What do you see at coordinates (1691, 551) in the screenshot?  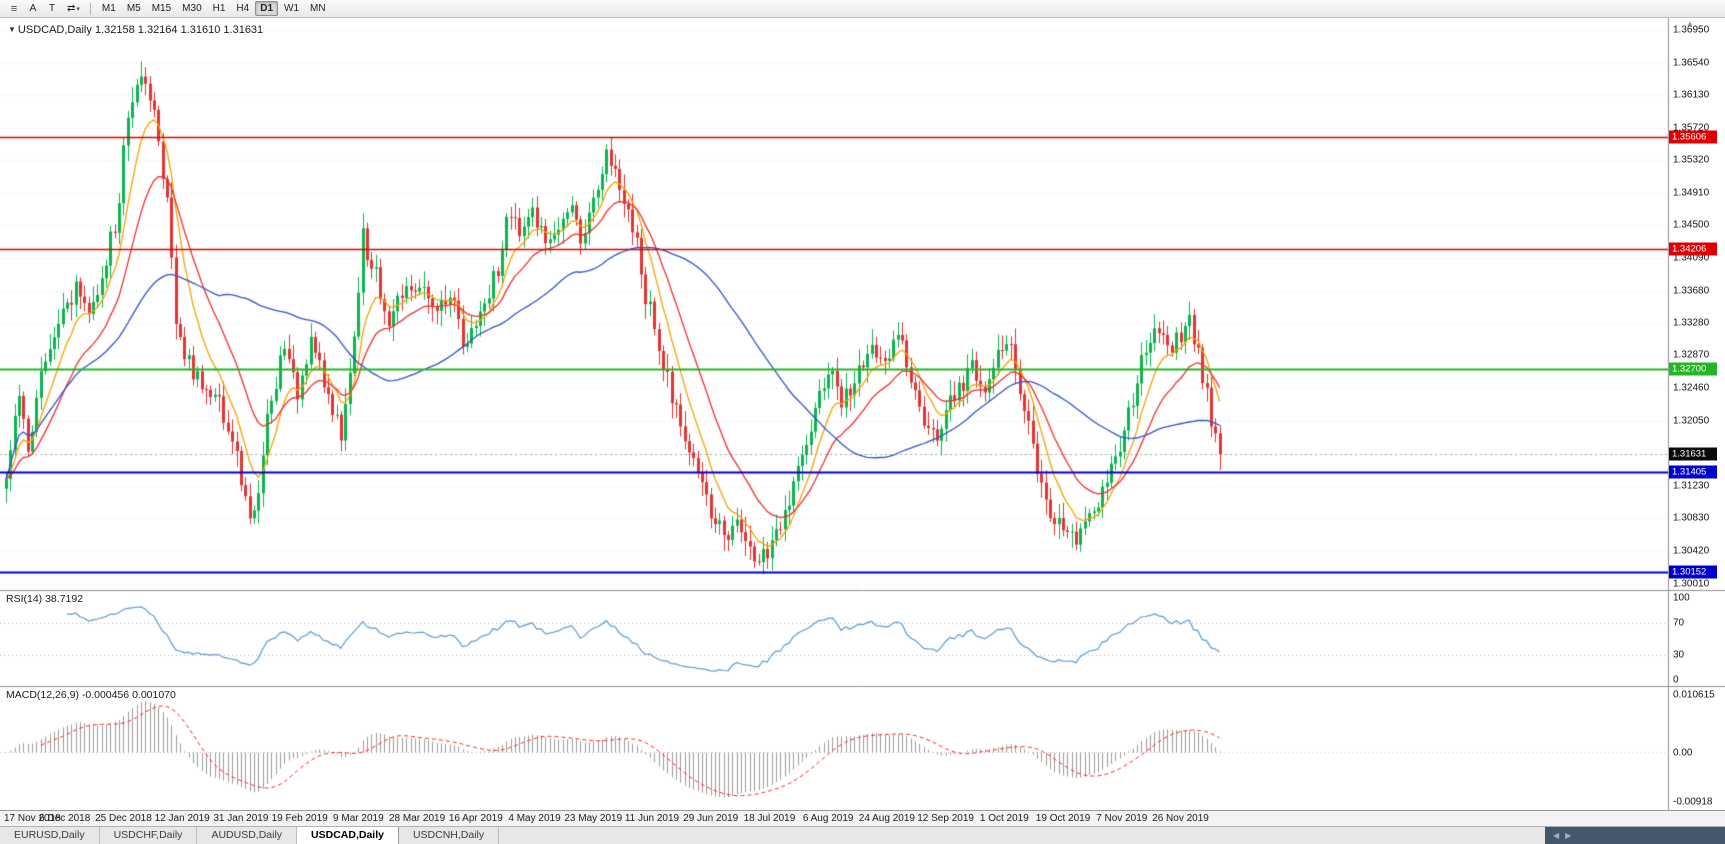 I see `price-axis-label: 1.30420` at bounding box center [1691, 551].